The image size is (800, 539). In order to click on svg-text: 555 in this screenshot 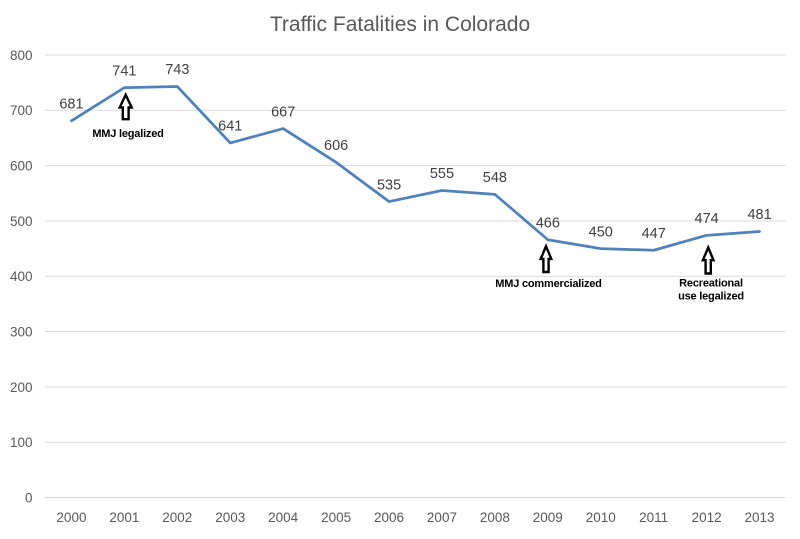, I will do `click(442, 174)`.